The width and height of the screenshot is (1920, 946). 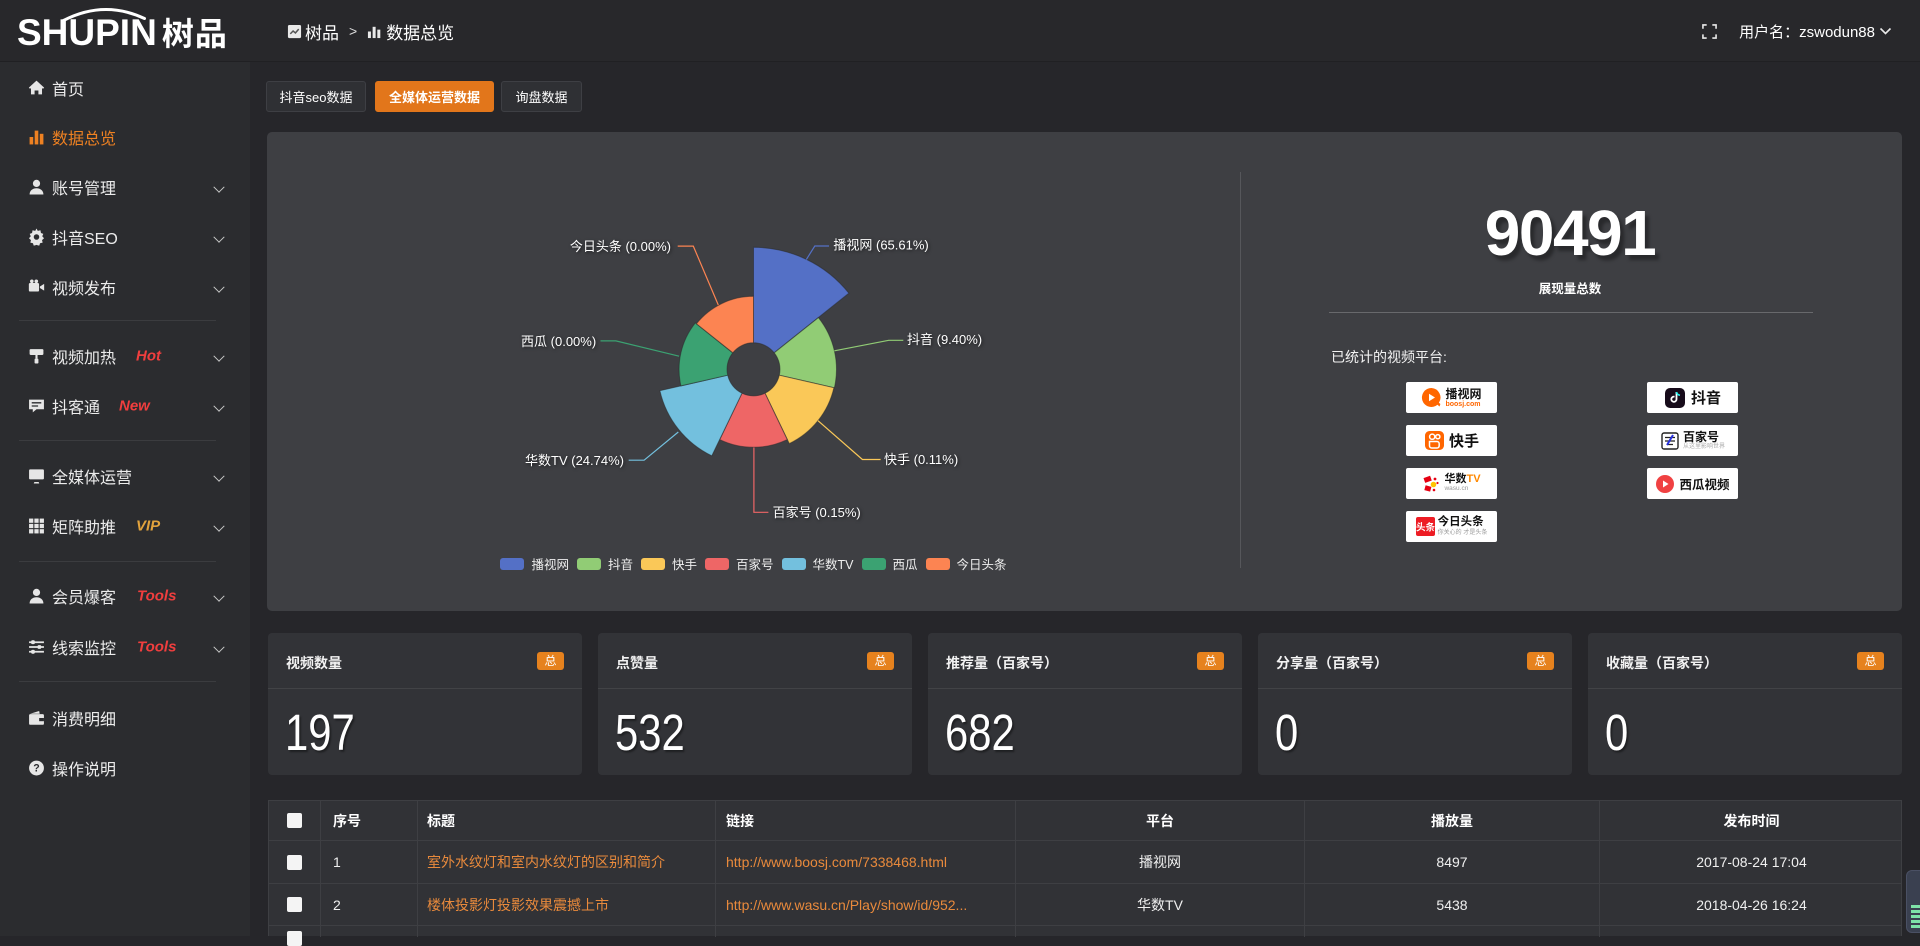 What do you see at coordinates (944, 339) in the screenshot?
I see `svg-text: 抖音 (9.40%)` at bounding box center [944, 339].